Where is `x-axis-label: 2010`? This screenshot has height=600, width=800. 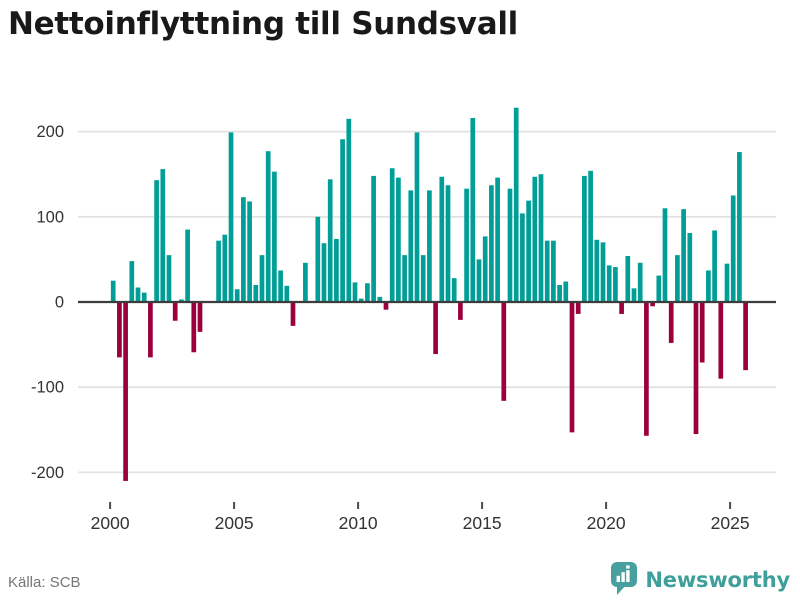
x-axis-label: 2010 is located at coordinates (358, 523).